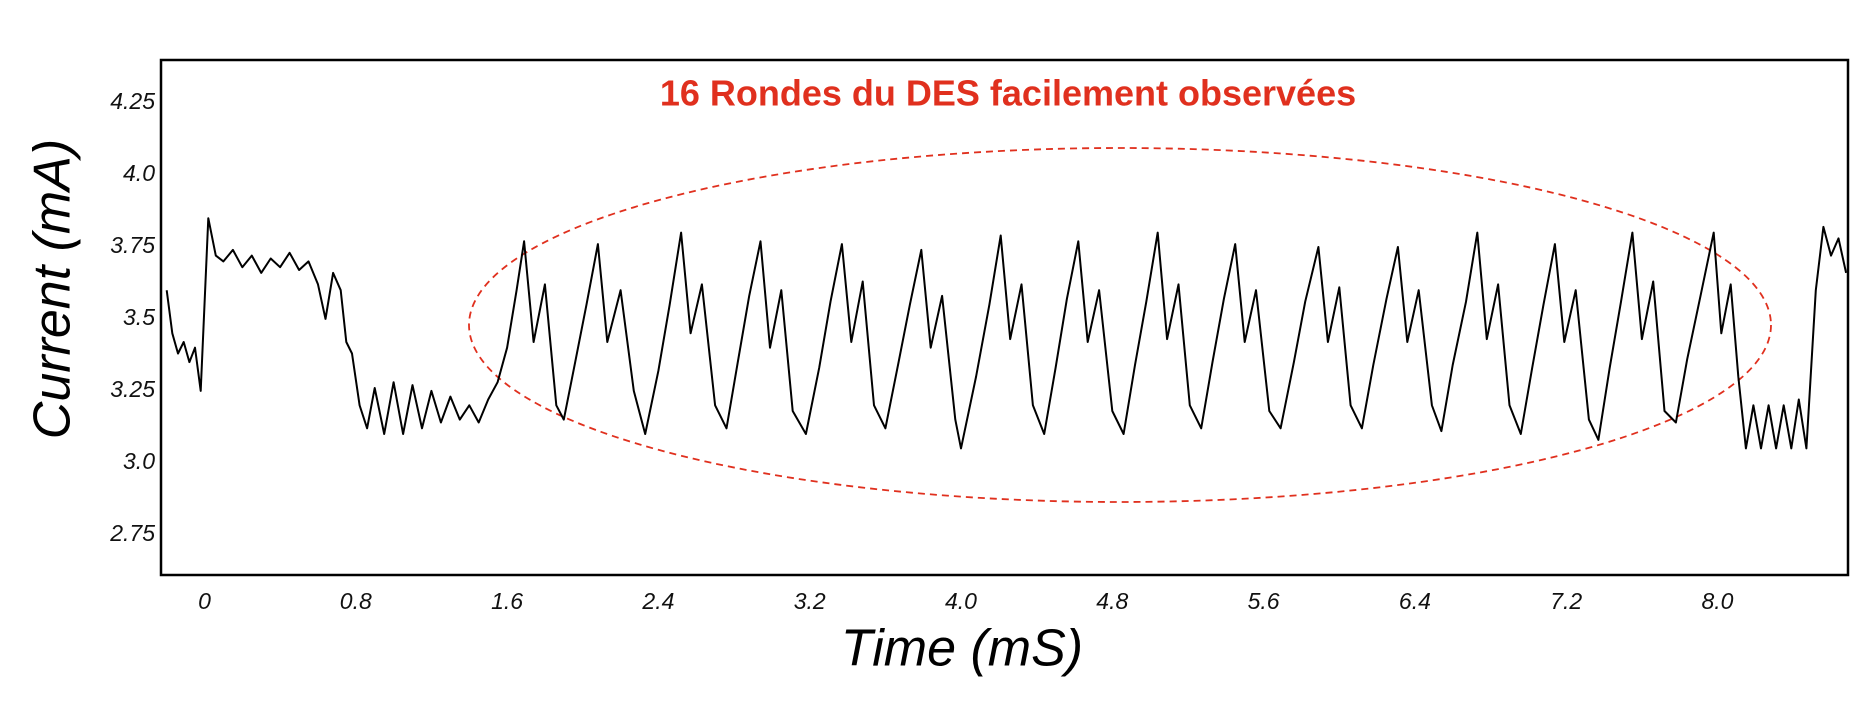  What do you see at coordinates (356, 601) in the screenshot?
I see `x-tick-label: 0.8` at bounding box center [356, 601].